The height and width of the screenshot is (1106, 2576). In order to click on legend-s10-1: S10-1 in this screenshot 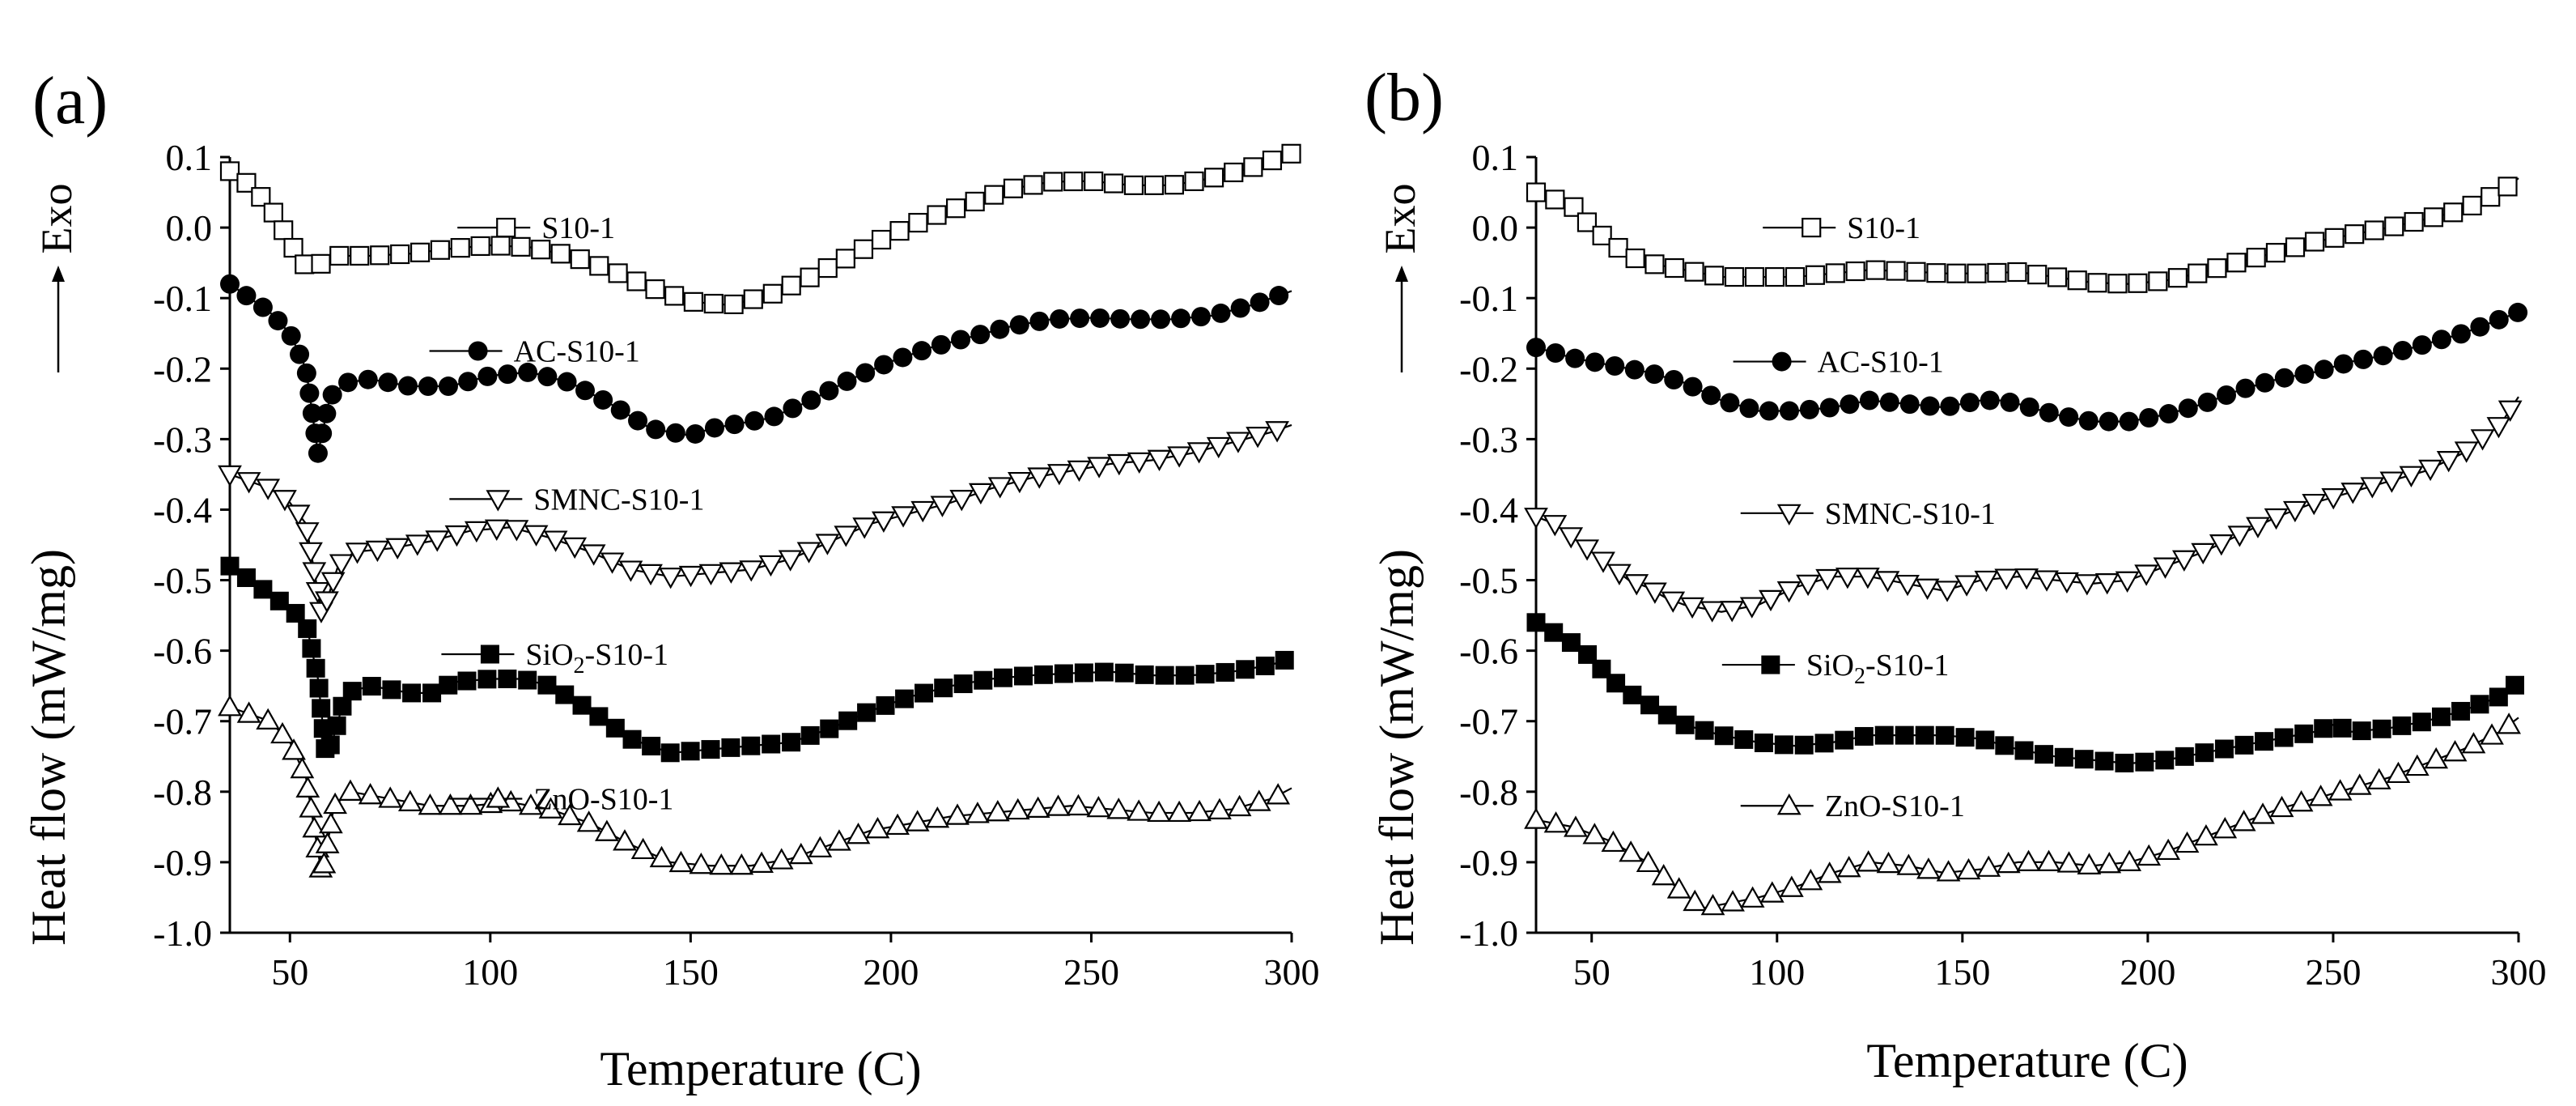, I will do `click(1841, 228)`.